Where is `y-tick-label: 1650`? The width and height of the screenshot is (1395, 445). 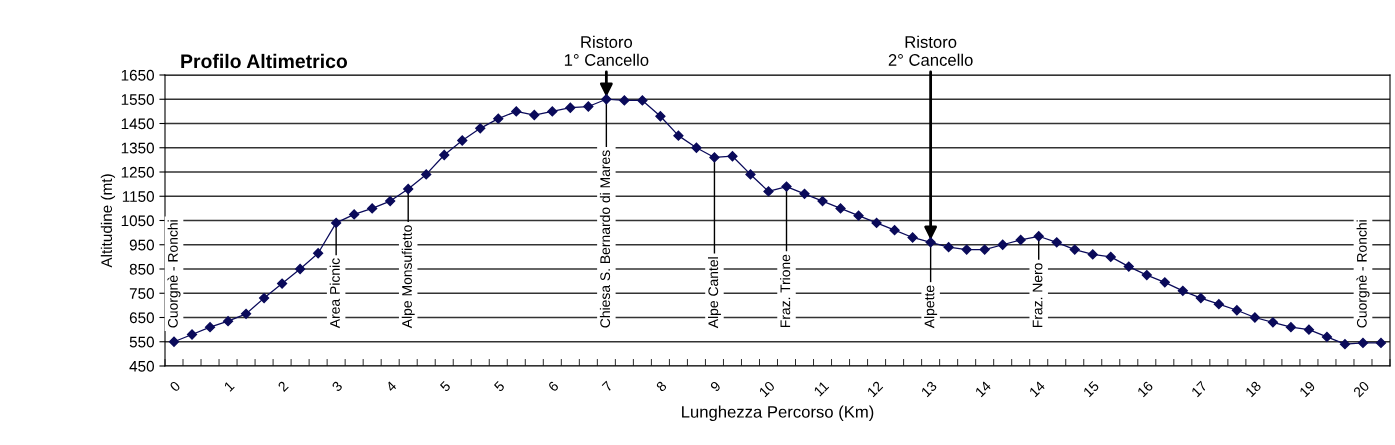
y-tick-label: 1650 is located at coordinates (137, 75).